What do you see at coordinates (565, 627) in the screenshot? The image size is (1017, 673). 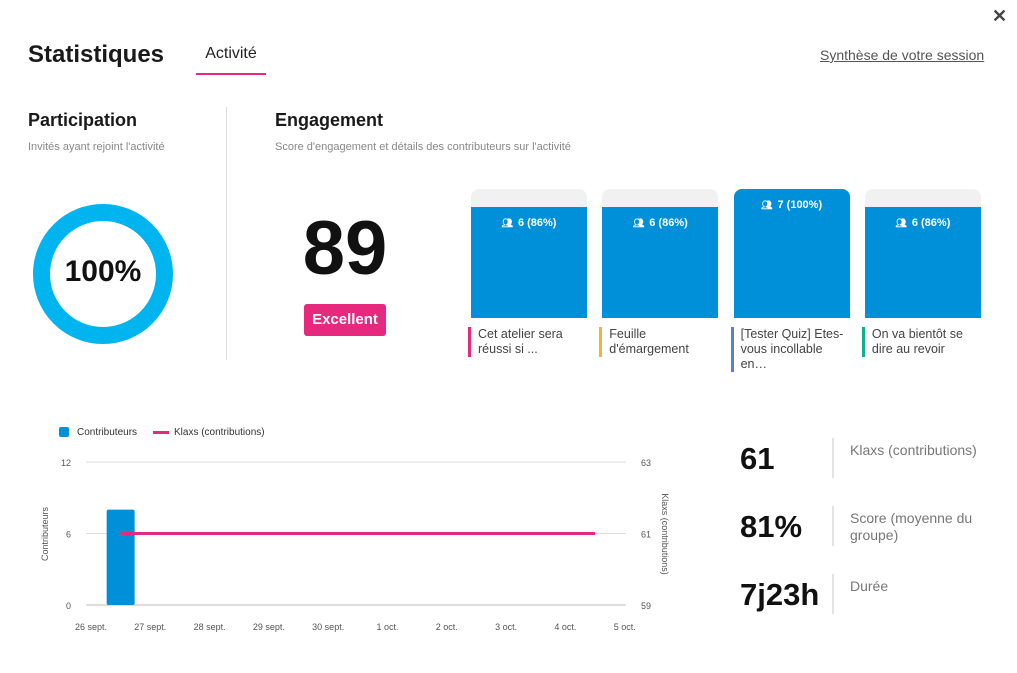 I see `x-tick-label: 4 oct.` at bounding box center [565, 627].